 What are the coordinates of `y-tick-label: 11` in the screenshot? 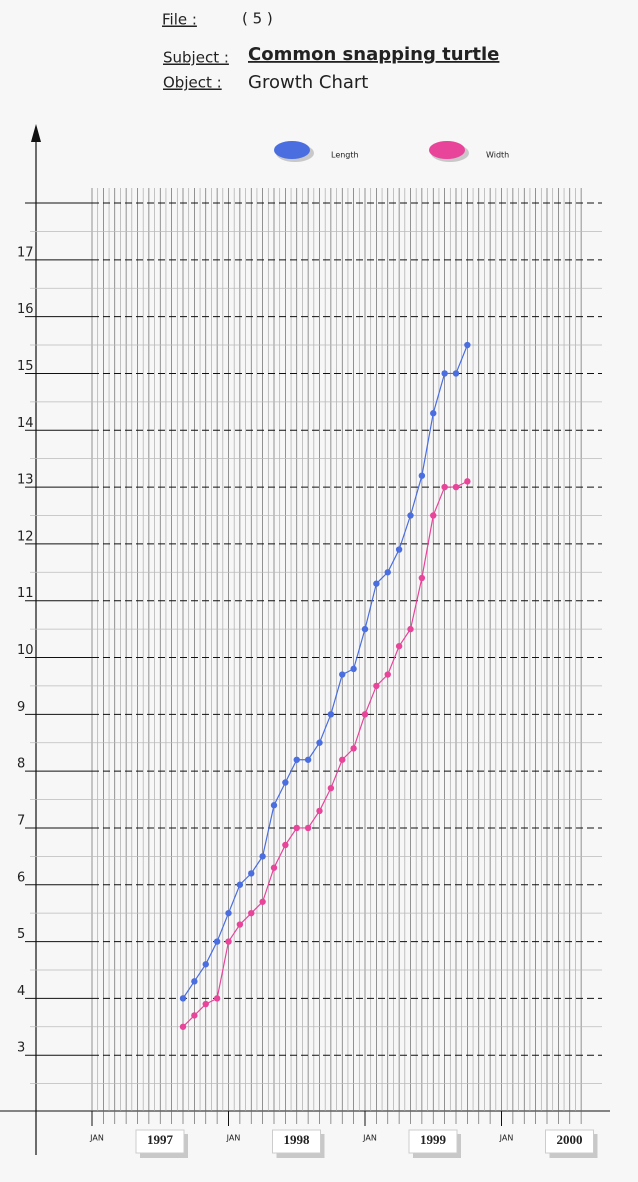 It's located at (25, 593).